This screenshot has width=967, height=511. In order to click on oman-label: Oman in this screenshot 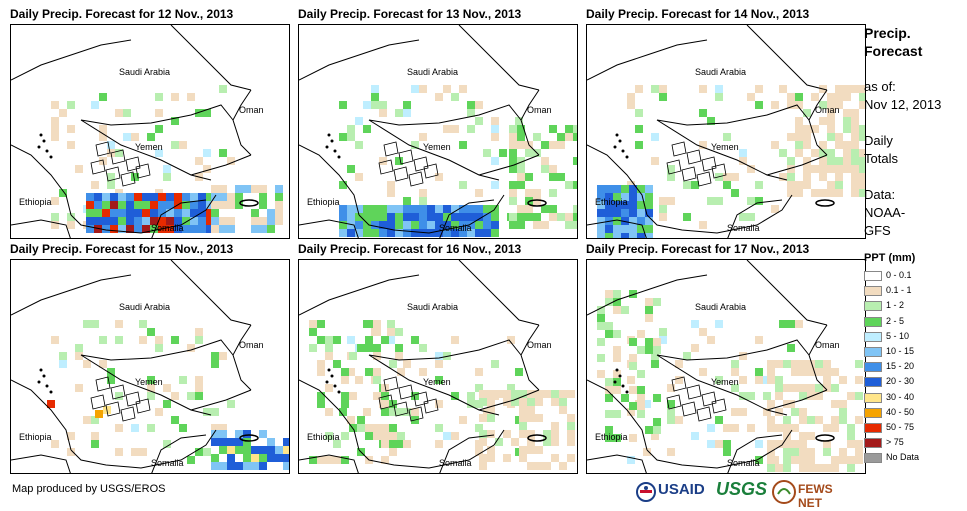, I will do `click(539, 110)`.